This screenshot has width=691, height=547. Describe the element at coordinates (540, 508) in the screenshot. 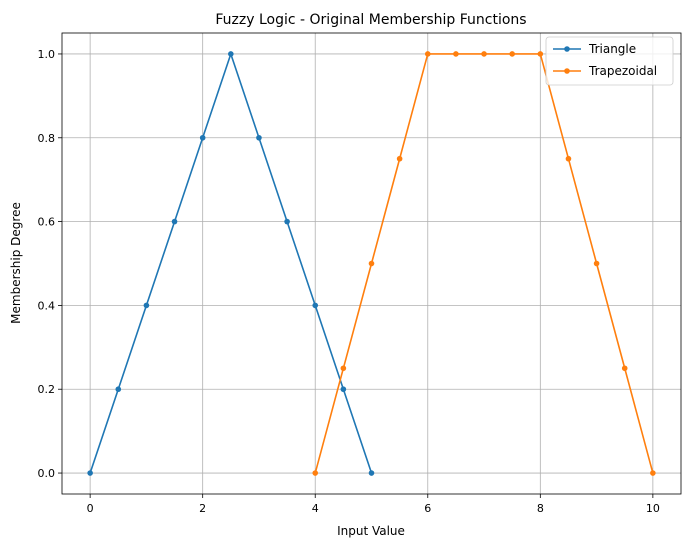

I see `x-tick-label: 8` at that location.